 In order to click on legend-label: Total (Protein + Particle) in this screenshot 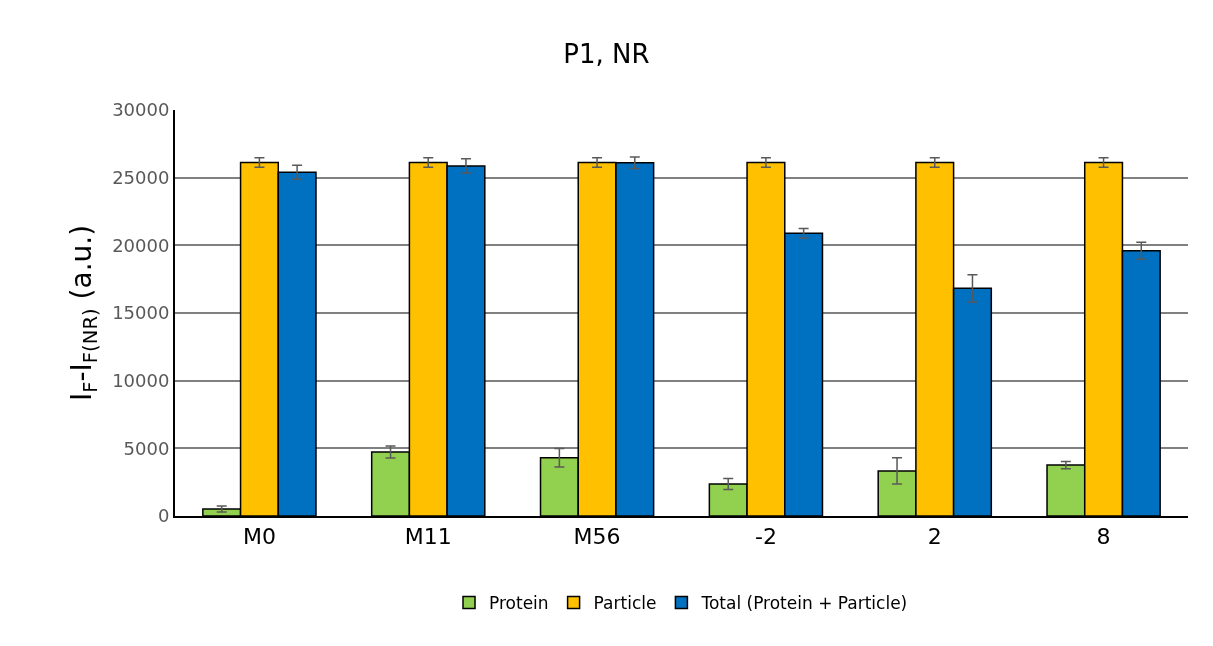, I will do `click(804, 603)`.